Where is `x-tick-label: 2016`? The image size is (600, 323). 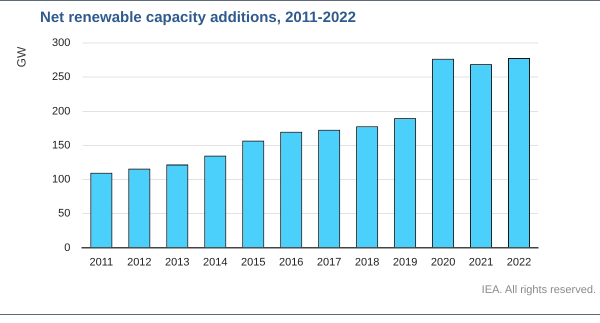 x-tick-label: 2016 is located at coordinates (291, 262).